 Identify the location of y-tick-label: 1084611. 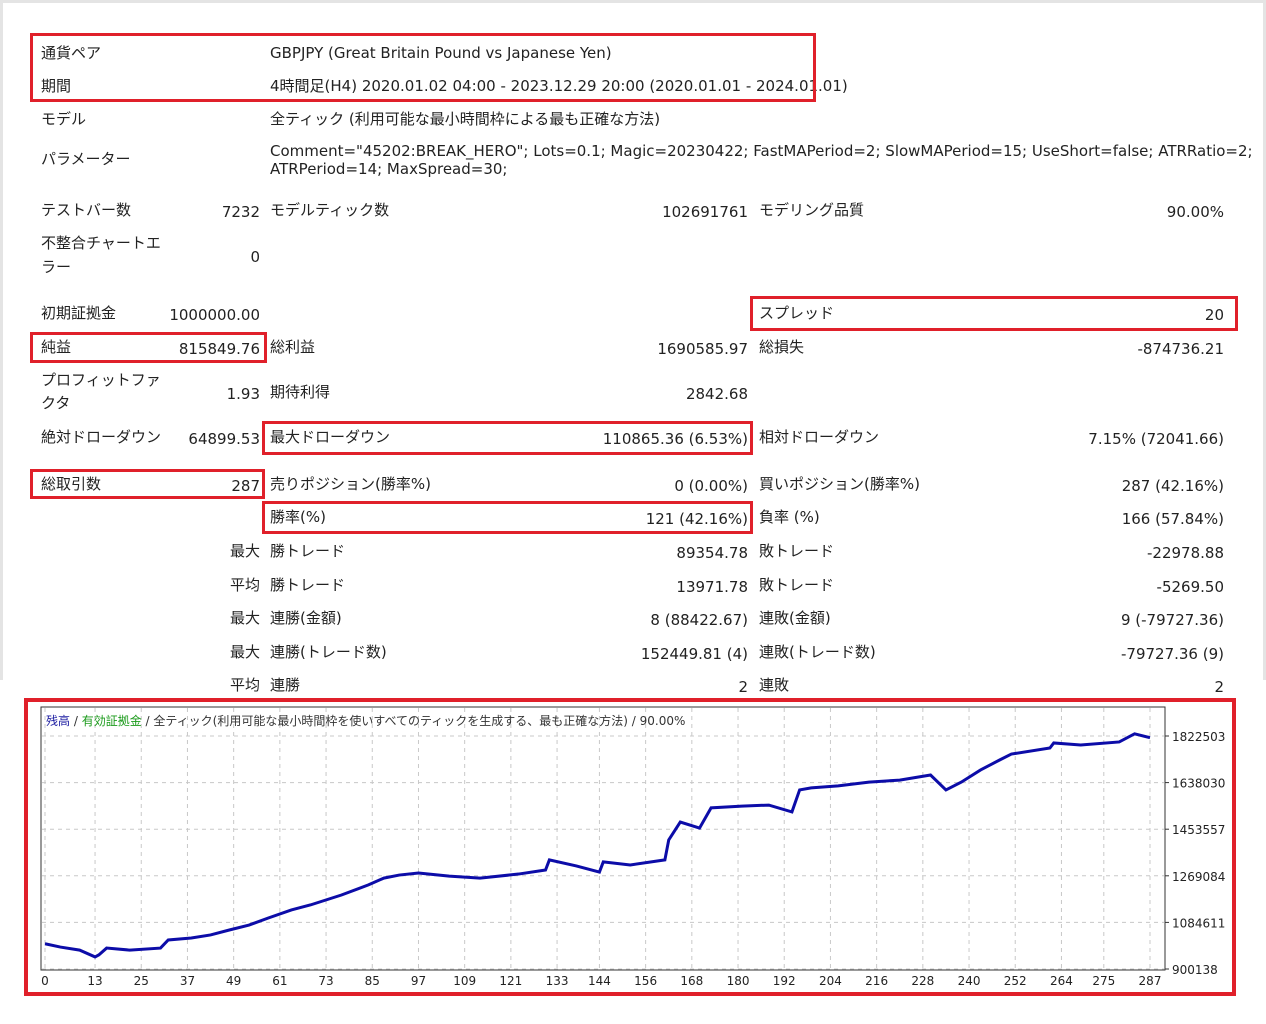
(1198, 923).